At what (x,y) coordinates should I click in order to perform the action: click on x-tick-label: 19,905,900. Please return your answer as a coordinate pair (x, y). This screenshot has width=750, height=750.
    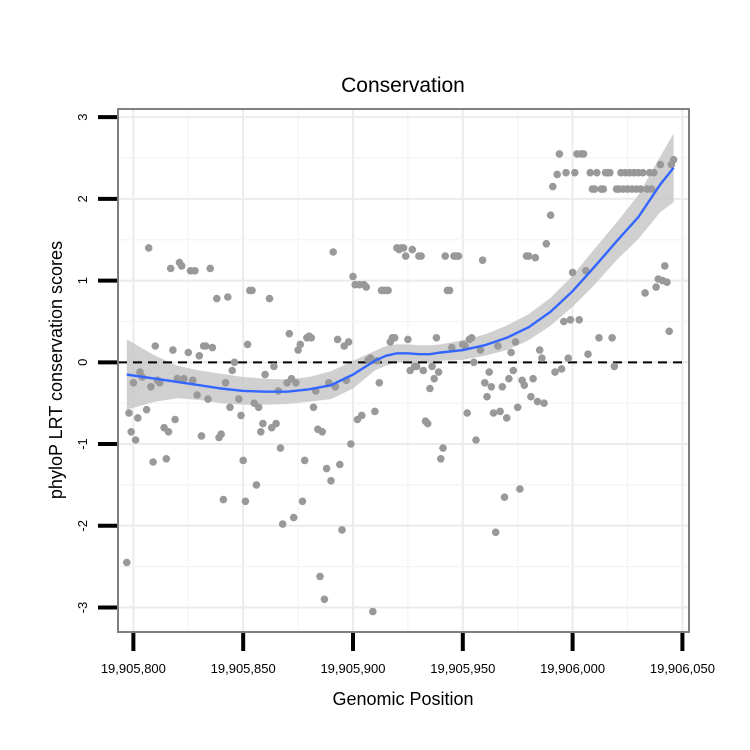
    Looking at the image, I should click on (352, 668).